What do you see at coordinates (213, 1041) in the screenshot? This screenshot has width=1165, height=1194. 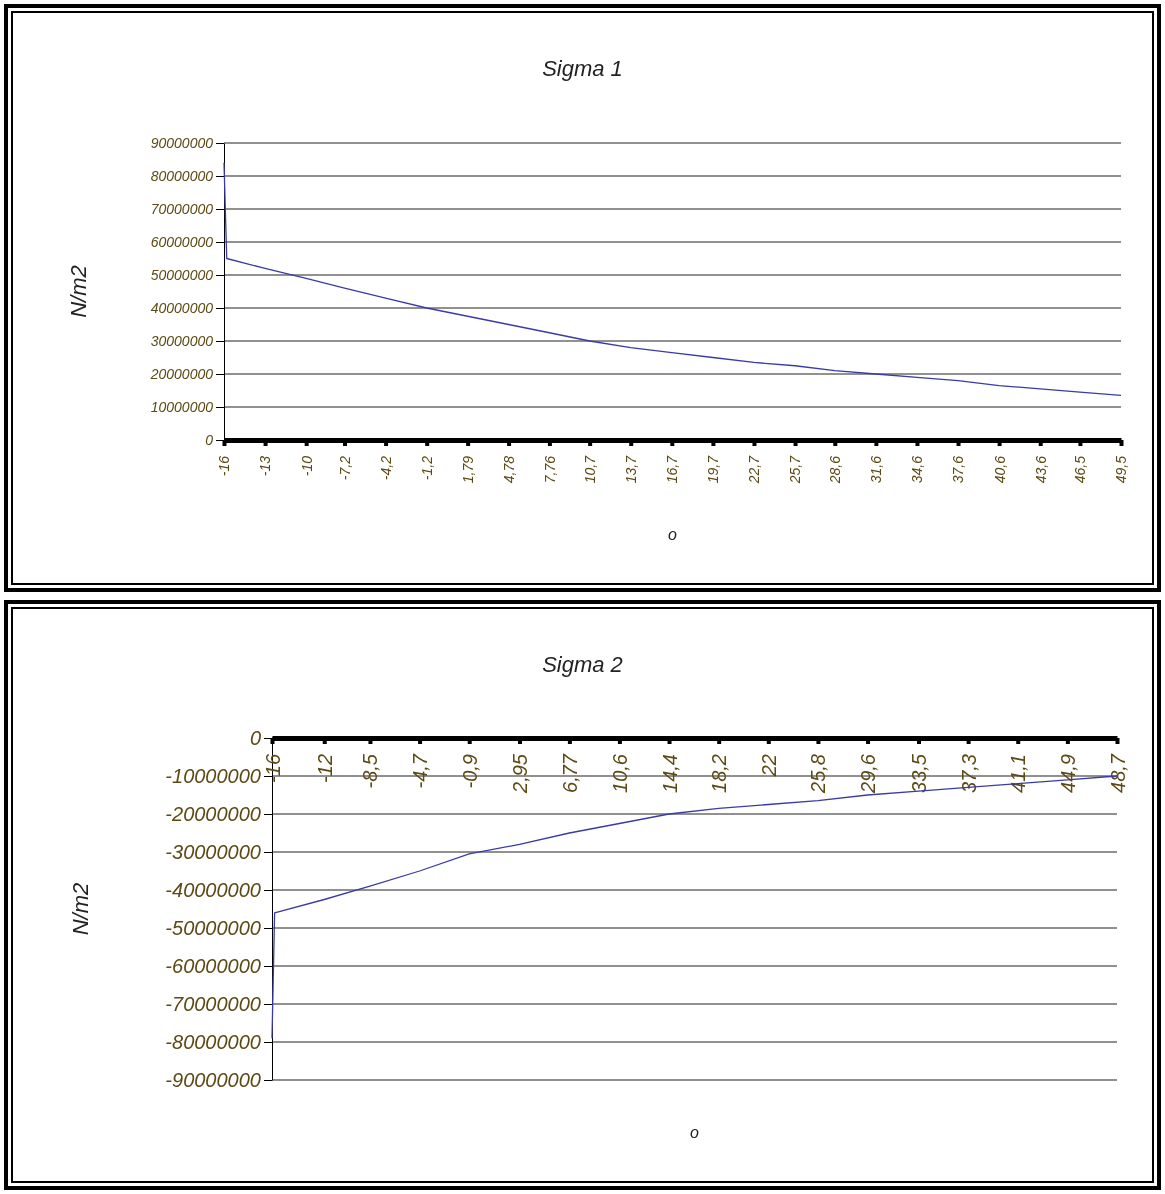 I see `y-tick-label: -80000000` at bounding box center [213, 1041].